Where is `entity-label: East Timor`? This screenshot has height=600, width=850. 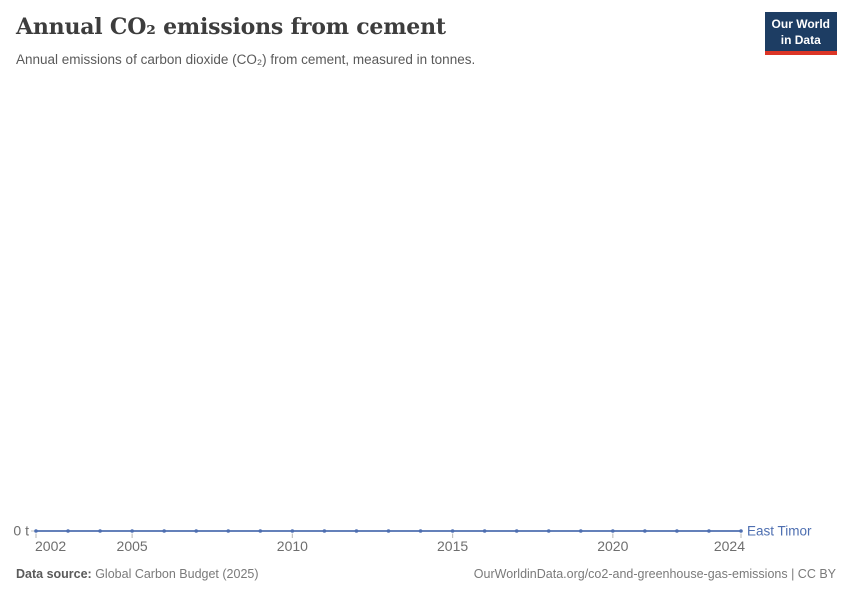 entity-label: East Timor is located at coordinates (779, 531).